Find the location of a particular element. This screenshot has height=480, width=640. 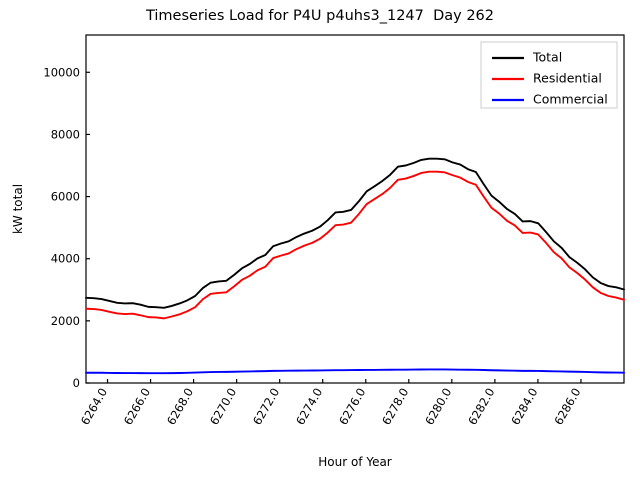

y-tick-label: 8000 is located at coordinates (65, 134).